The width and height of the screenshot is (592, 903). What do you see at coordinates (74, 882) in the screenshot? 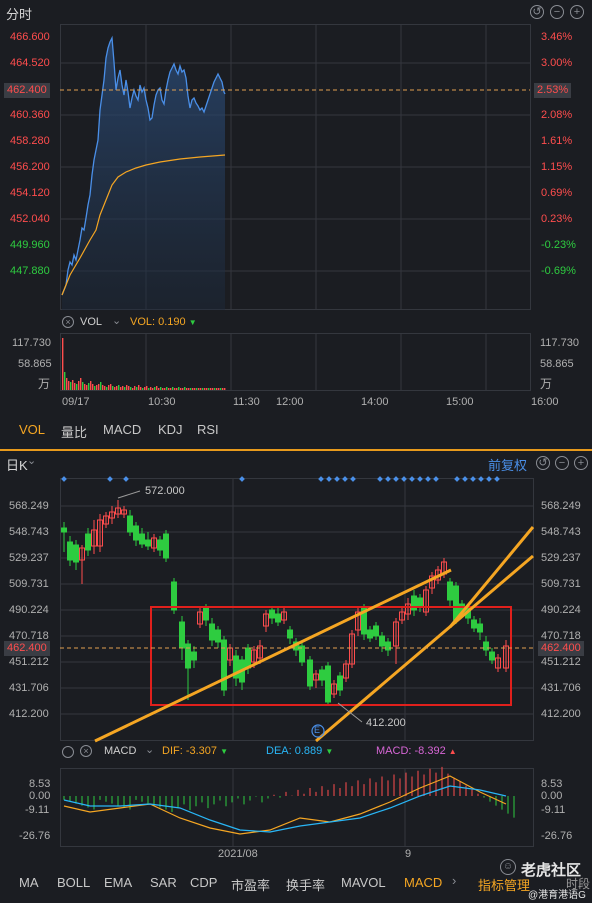
I see `tab-boll: BOLL` at bounding box center [74, 882].